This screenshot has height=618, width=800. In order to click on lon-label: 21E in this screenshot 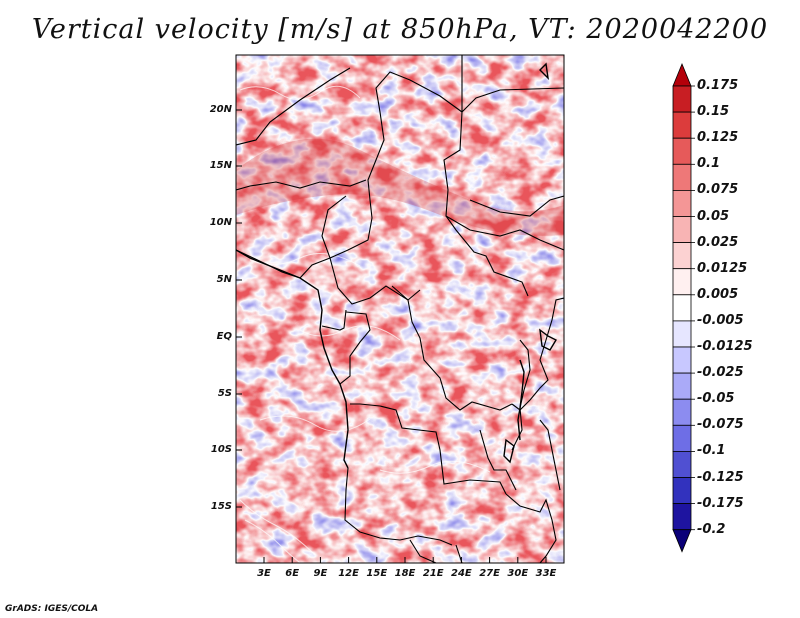, I will do `click(433, 573)`.